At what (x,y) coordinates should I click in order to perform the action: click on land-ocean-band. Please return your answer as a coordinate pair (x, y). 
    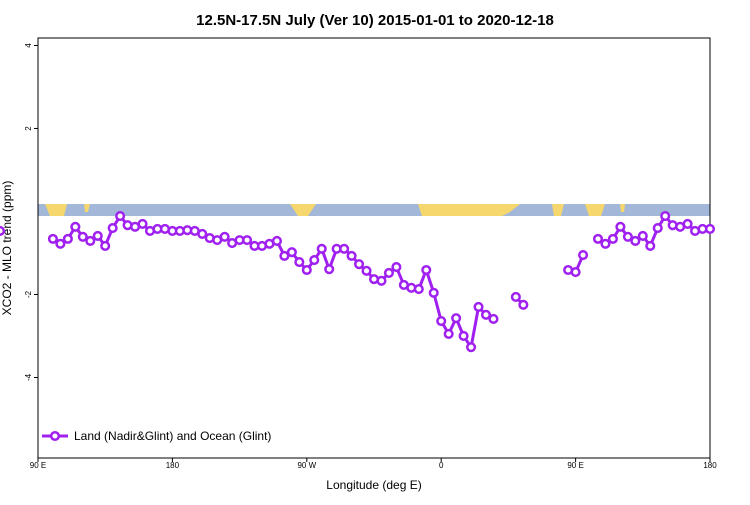
    Looking at the image, I should click on (374, 210).